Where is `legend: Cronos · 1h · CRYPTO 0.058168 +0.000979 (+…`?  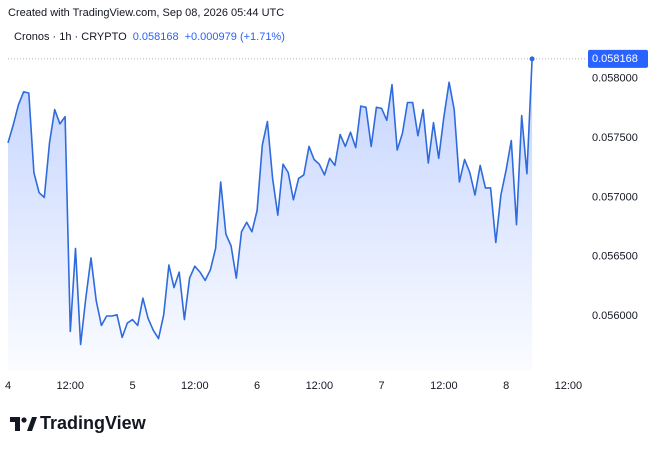 legend: Cronos · 1h · CRYPTO 0.058168 +0.000979 (+… is located at coordinates (149, 37).